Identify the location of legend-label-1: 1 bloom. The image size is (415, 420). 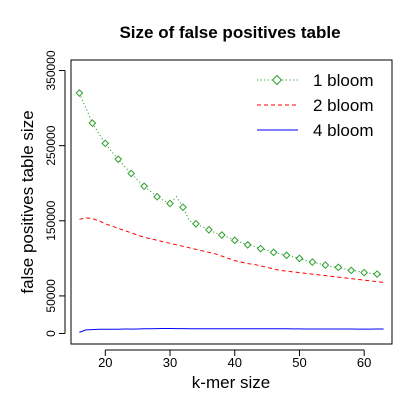
(343, 80).